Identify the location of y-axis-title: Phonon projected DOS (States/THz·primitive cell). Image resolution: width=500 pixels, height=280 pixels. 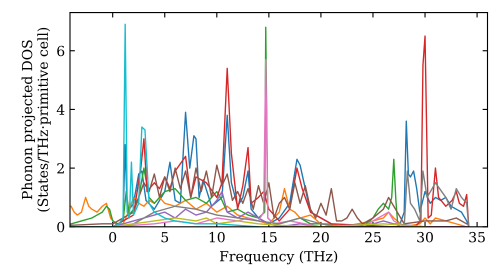
(36, 120).